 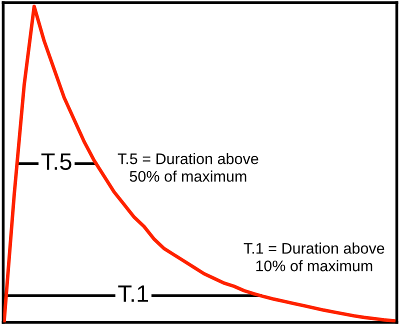 I want to click on annotation: T.1 = Duration above 10% of maximum, so click(x=314, y=257).